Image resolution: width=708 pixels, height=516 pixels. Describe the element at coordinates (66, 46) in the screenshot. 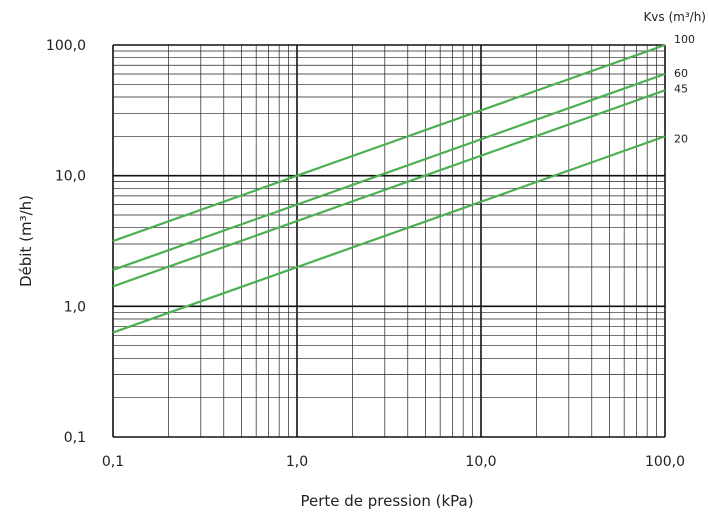

I see `y-tick-label: 100,0` at that location.